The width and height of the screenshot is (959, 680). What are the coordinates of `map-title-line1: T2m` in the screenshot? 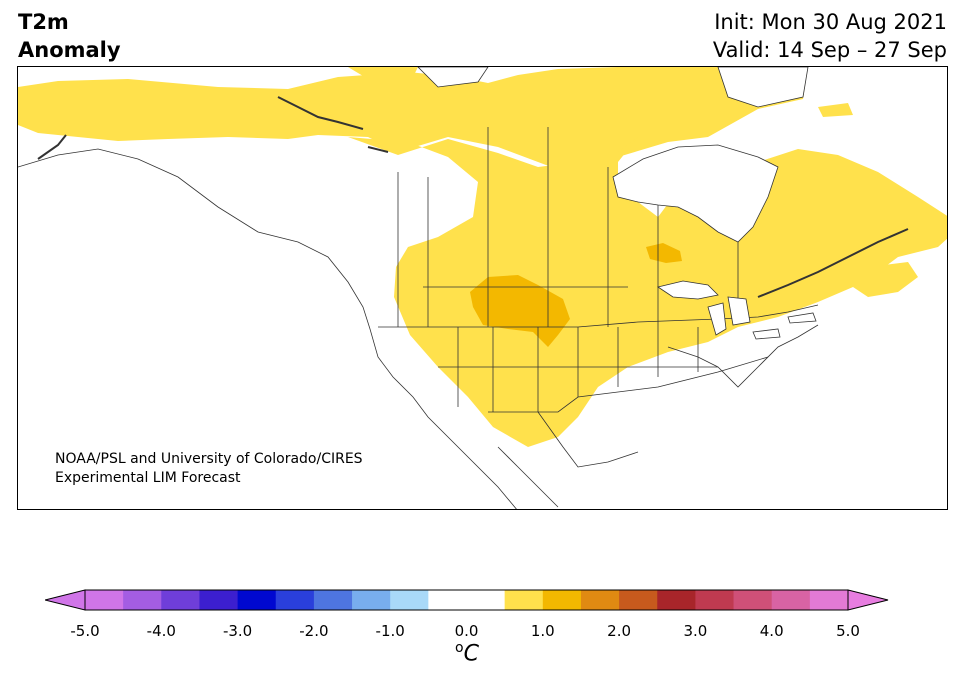 It's located at (43, 22).